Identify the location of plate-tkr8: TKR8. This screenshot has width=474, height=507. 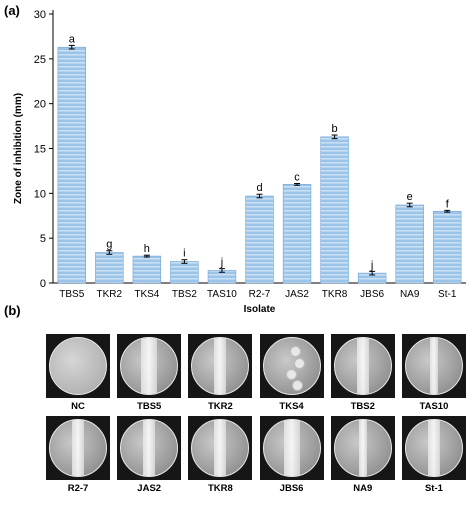
(220, 456).